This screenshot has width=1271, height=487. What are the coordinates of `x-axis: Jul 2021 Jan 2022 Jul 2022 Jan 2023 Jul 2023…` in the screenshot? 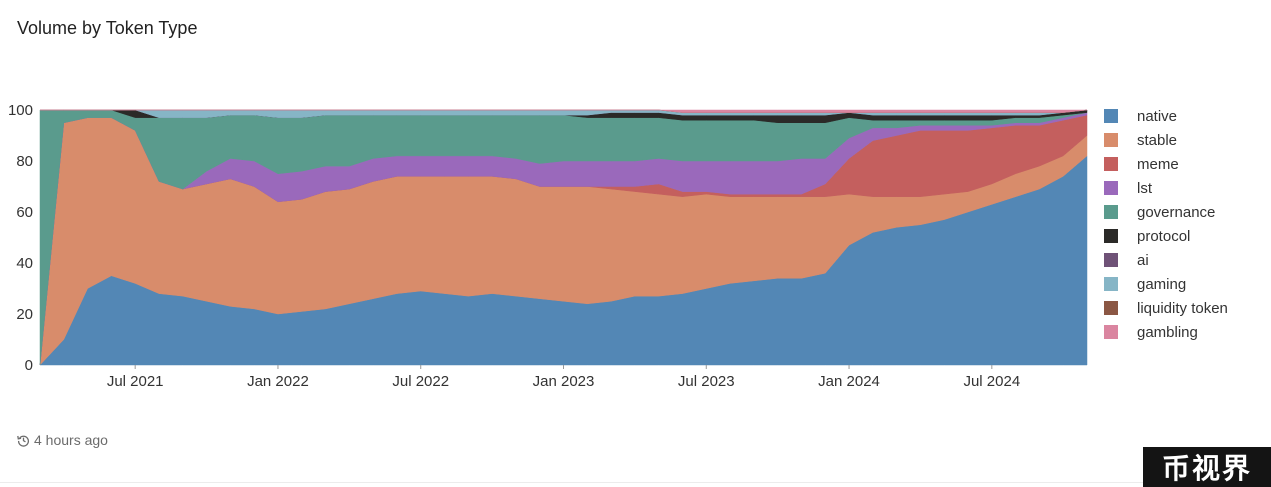 It's located at (563, 377).